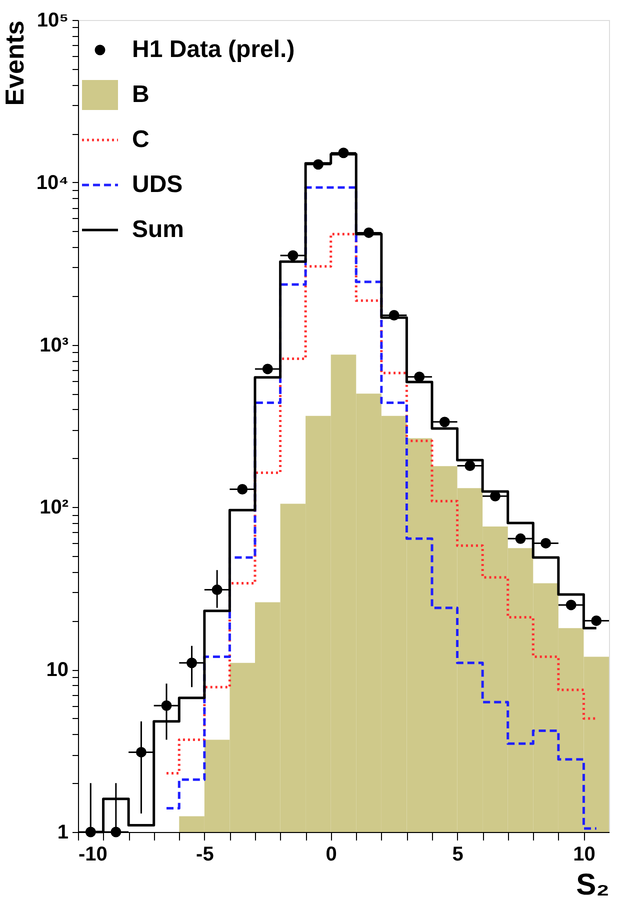 The width and height of the screenshot is (639, 912). What do you see at coordinates (52, 21) in the screenshot?
I see `y-tick-label: 10⁵` at bounding box center [52, 21].